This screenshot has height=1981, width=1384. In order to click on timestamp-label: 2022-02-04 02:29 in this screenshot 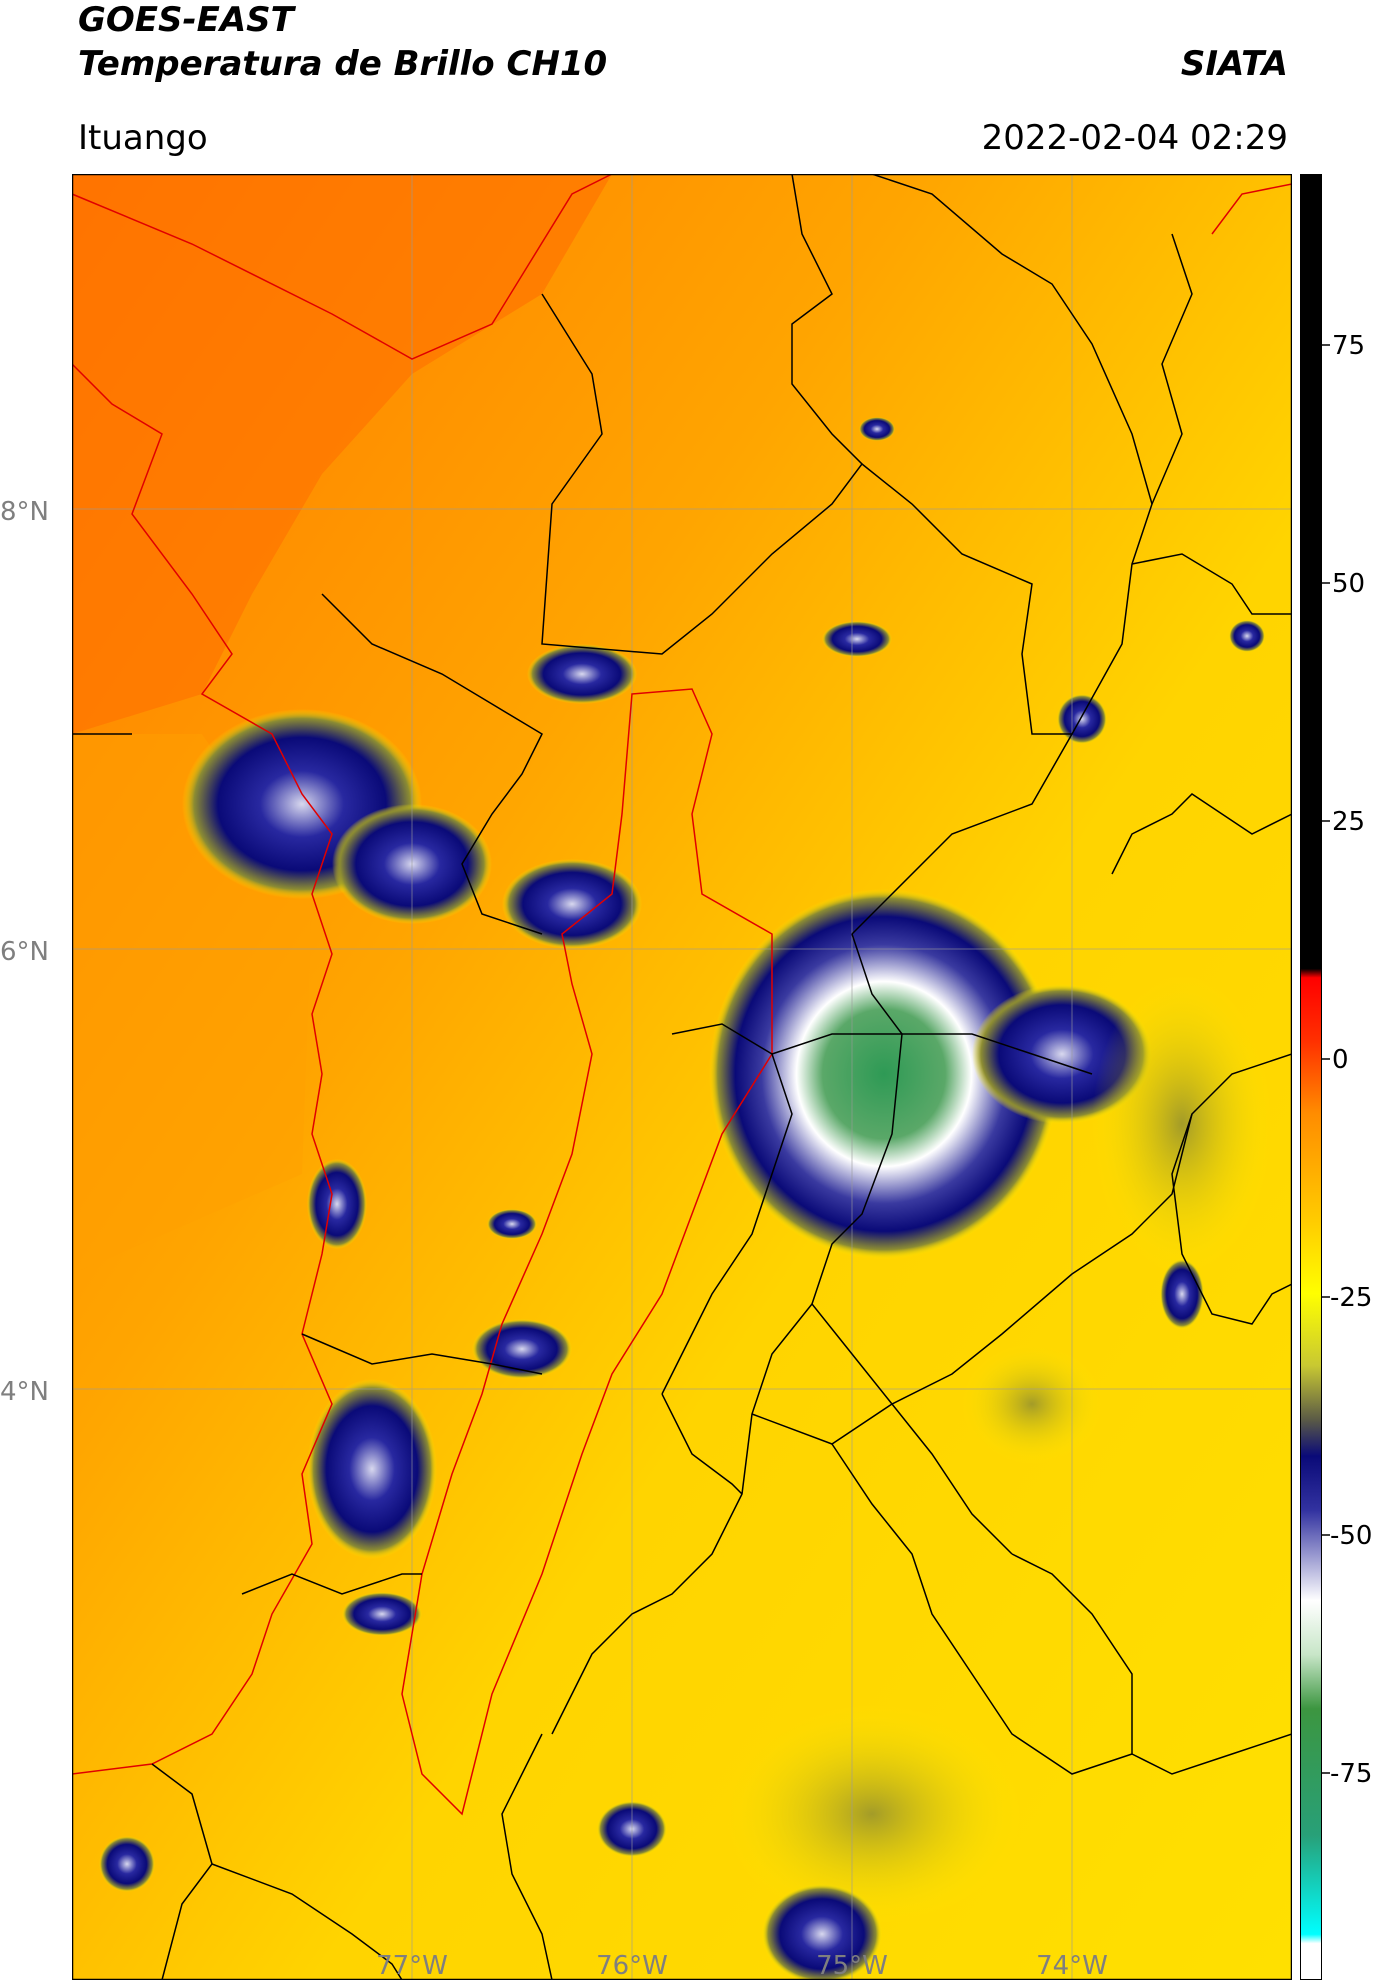, I will do `click(1134, 138)`.